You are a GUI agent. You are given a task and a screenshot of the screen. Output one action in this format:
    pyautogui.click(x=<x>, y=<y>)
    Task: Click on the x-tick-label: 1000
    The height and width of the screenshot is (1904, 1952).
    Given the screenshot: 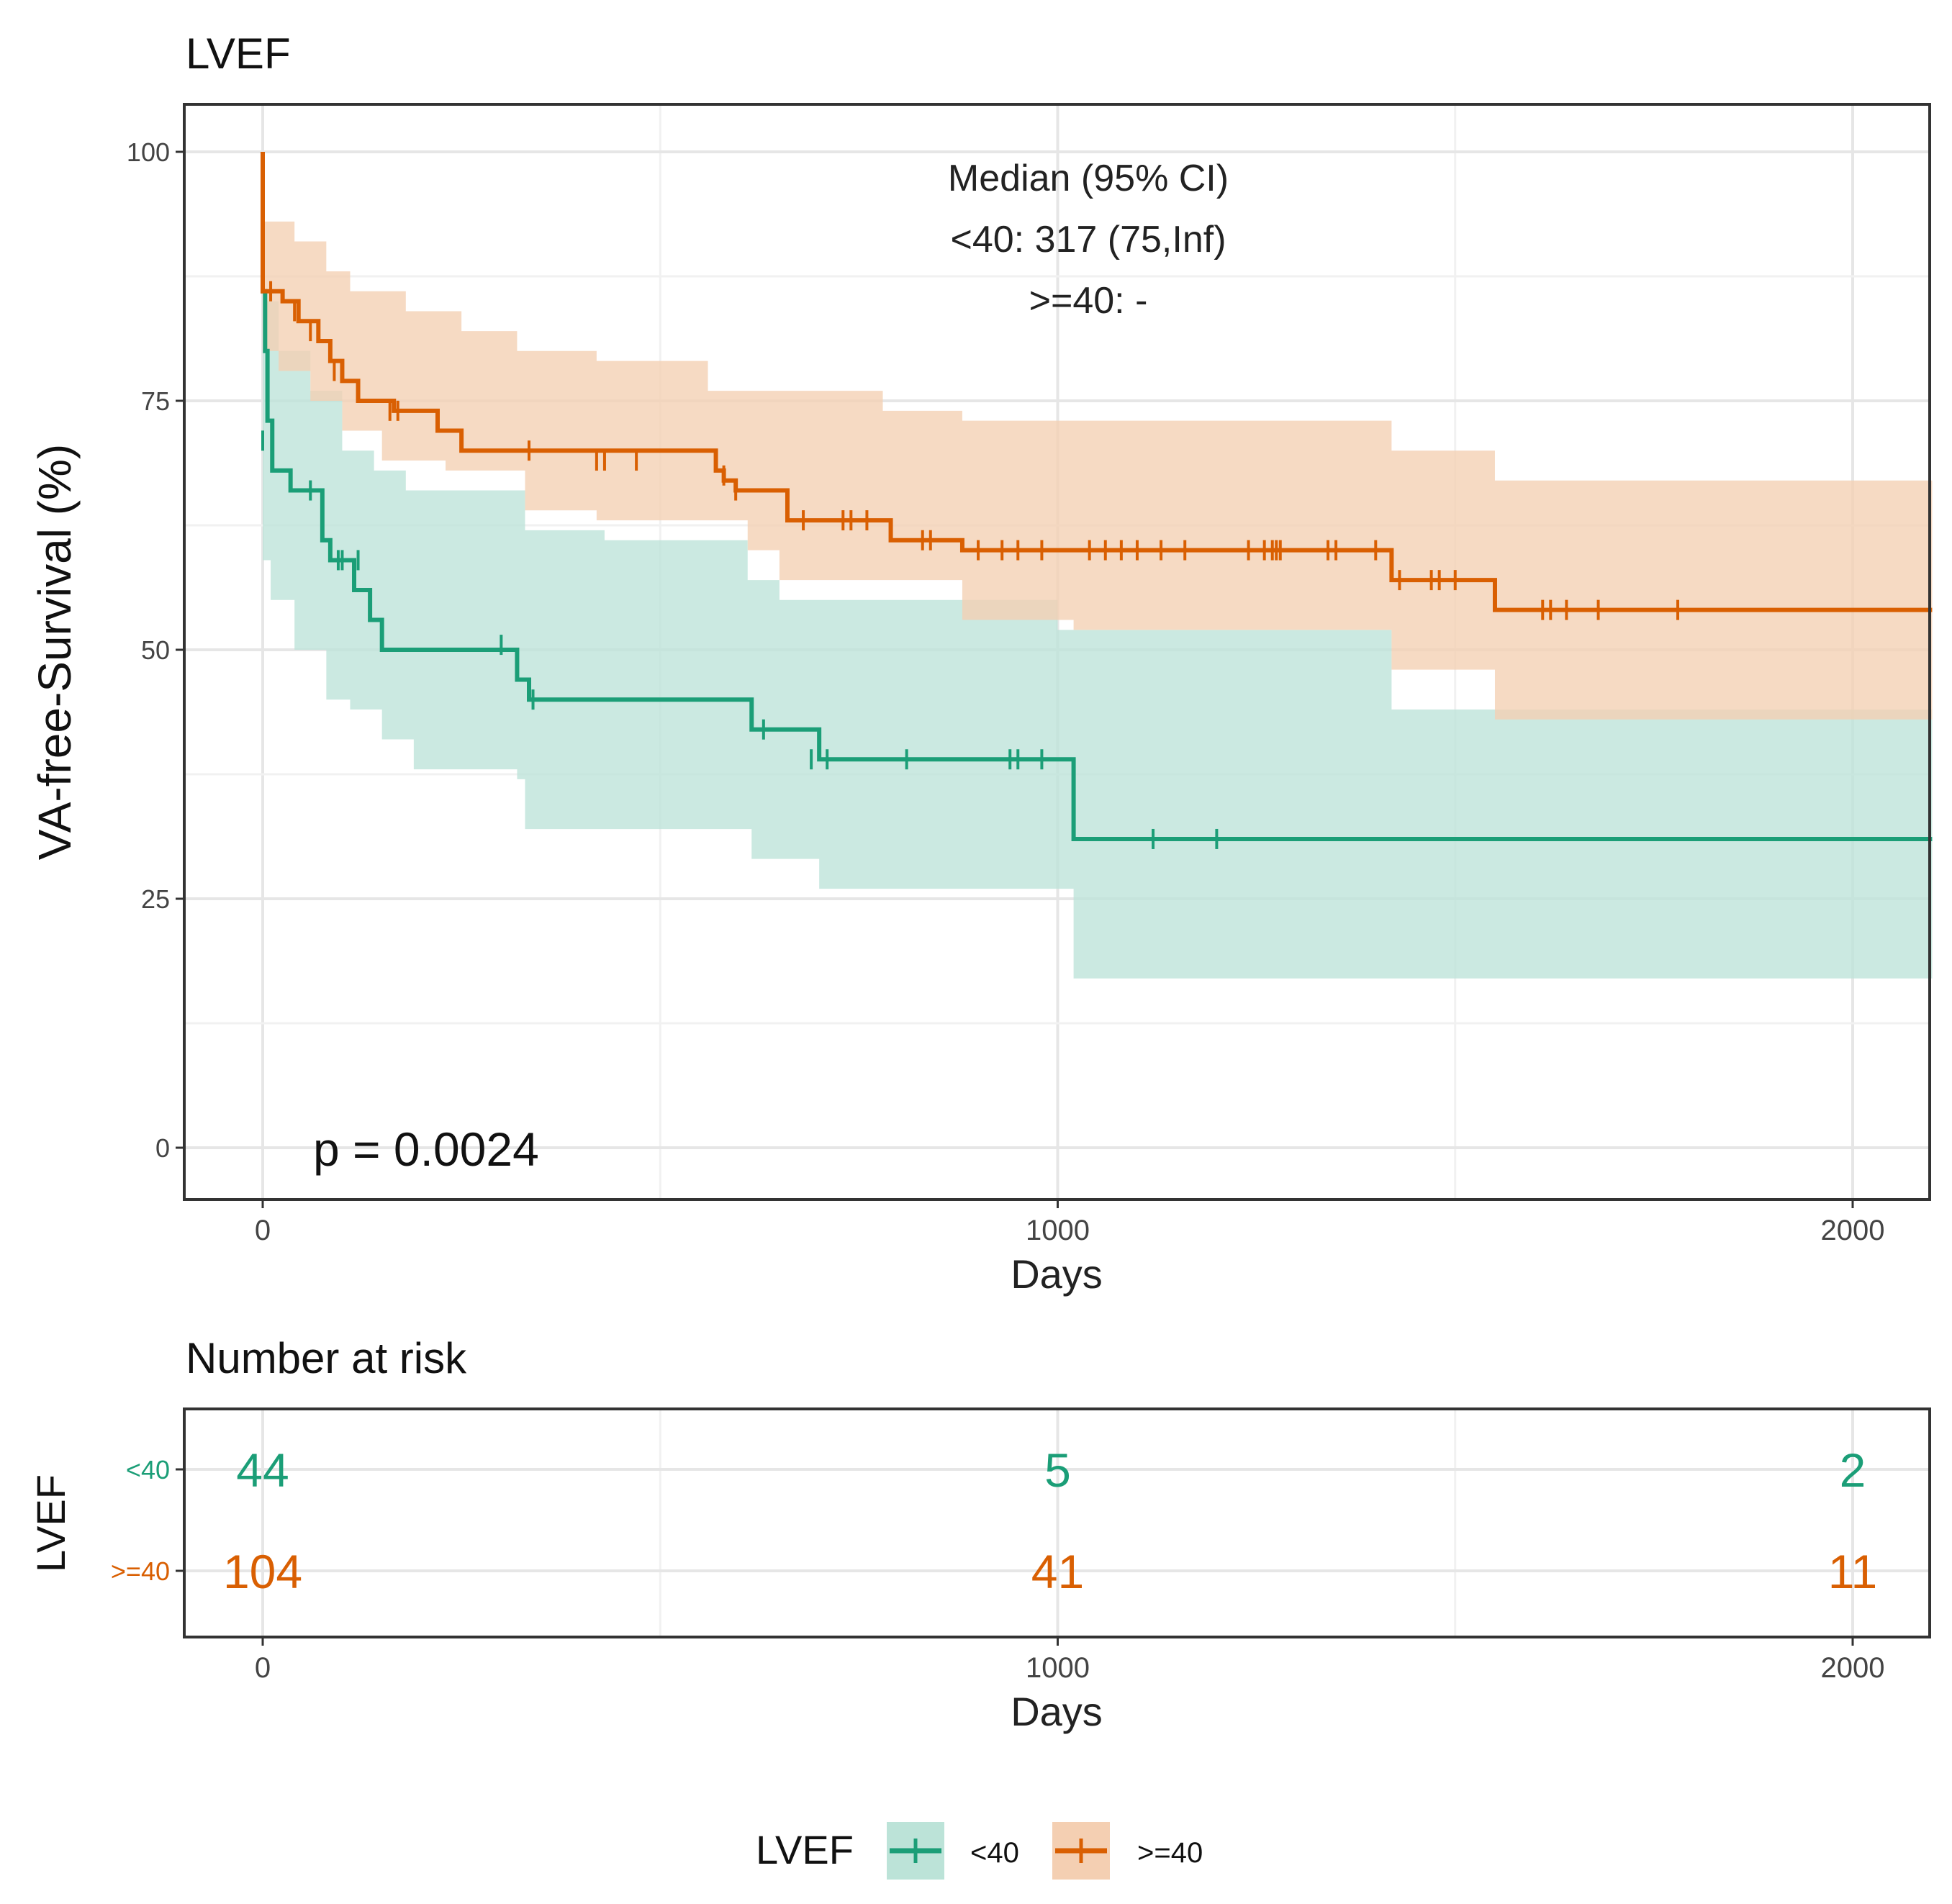 What is the action you would take?
    pyautogui.click(x=1058, y=1230)
    